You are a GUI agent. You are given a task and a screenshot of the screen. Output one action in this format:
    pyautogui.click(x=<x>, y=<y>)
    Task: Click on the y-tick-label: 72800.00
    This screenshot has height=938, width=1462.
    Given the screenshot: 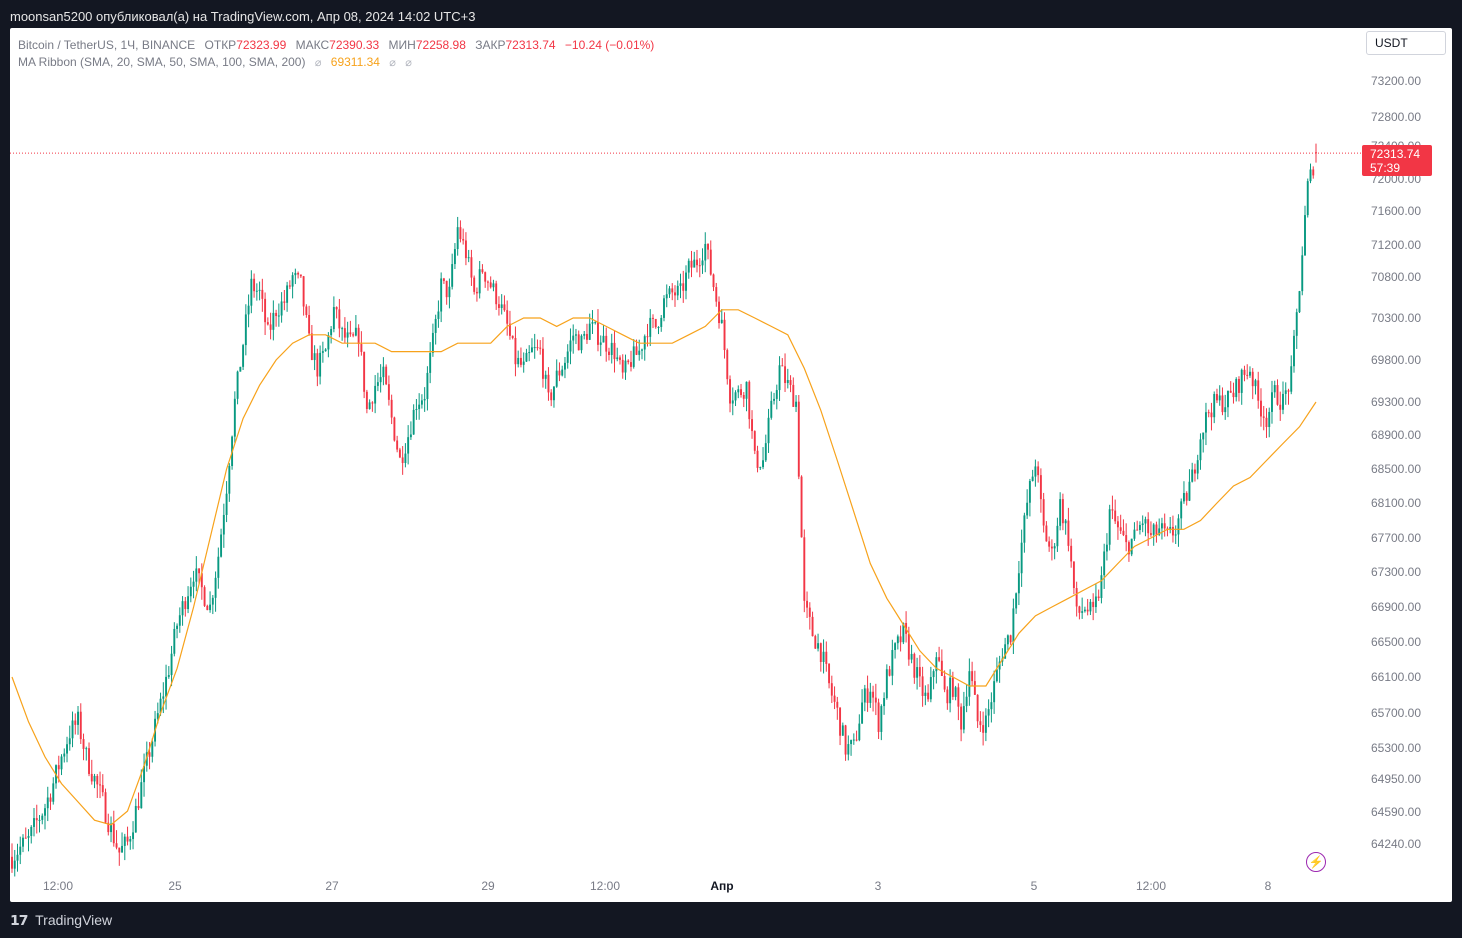 What is the action you would take?
    pyautogui.click(x=1396, y=117)
    